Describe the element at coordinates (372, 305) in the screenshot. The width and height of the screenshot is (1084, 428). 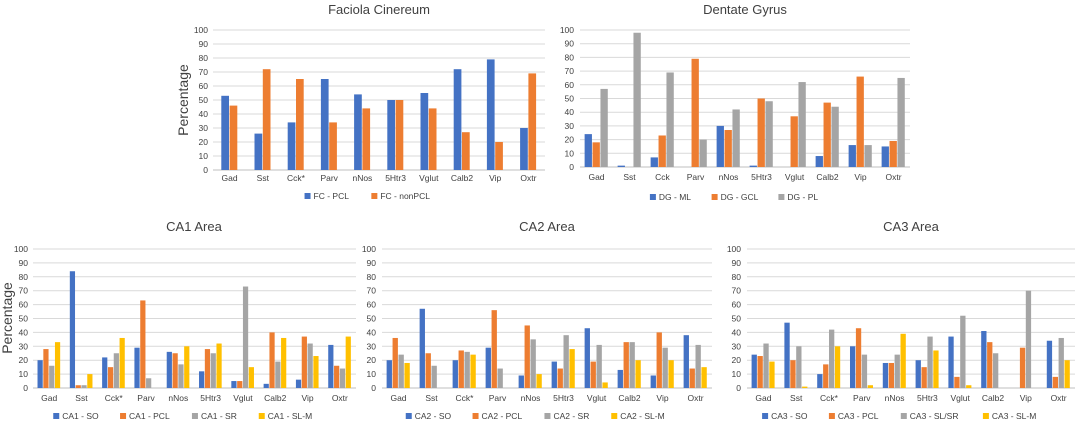
I see `y-tick-label: 60` at that location.